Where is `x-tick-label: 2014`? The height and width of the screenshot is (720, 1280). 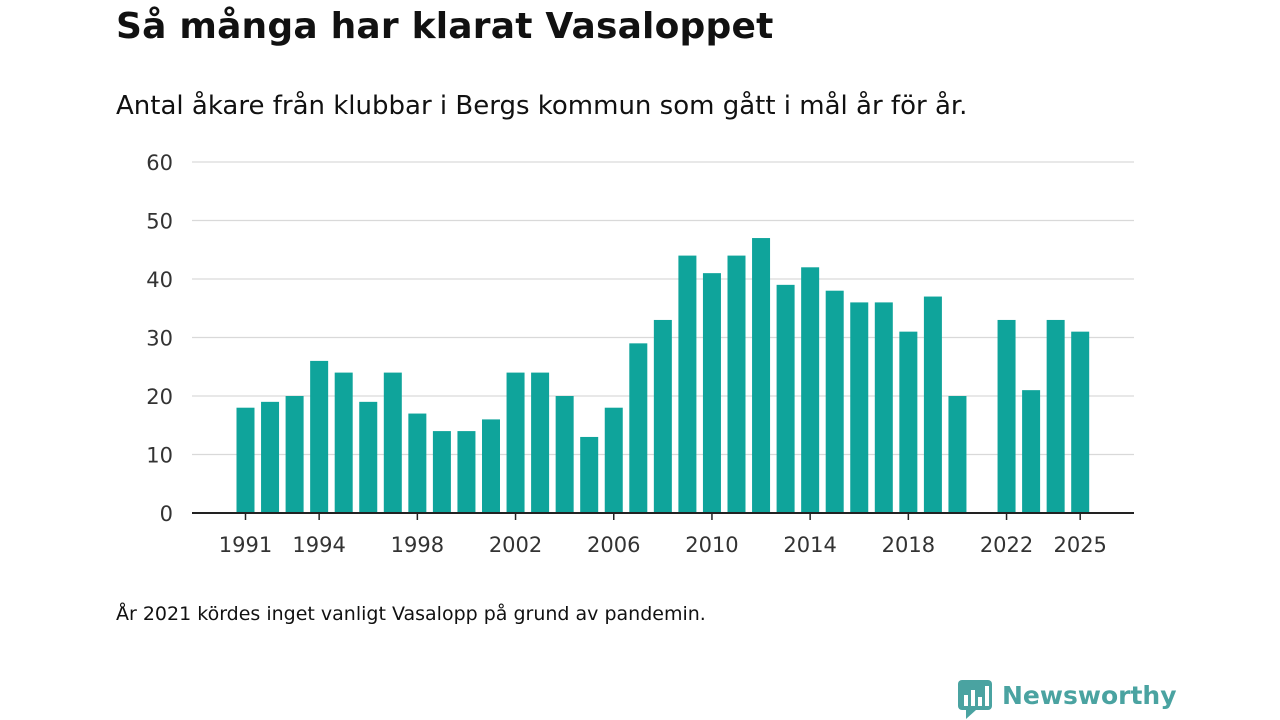 x-tick-label: 2014 is located at coordinates (809, 545).